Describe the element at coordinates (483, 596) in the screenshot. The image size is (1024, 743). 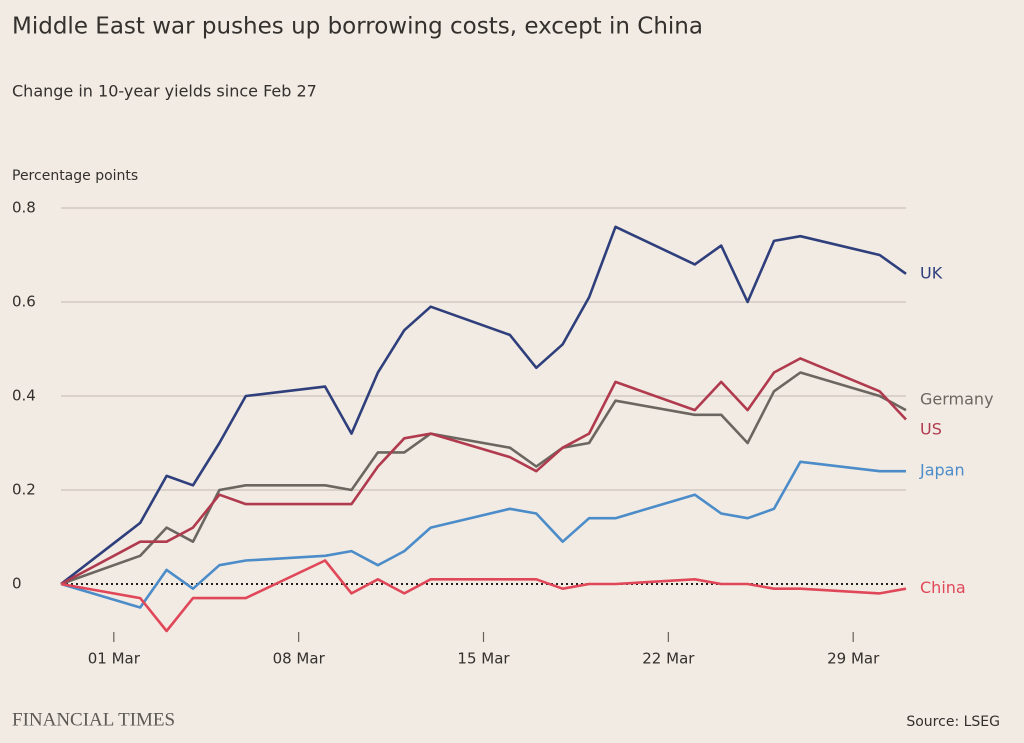
I see `line` at that location.